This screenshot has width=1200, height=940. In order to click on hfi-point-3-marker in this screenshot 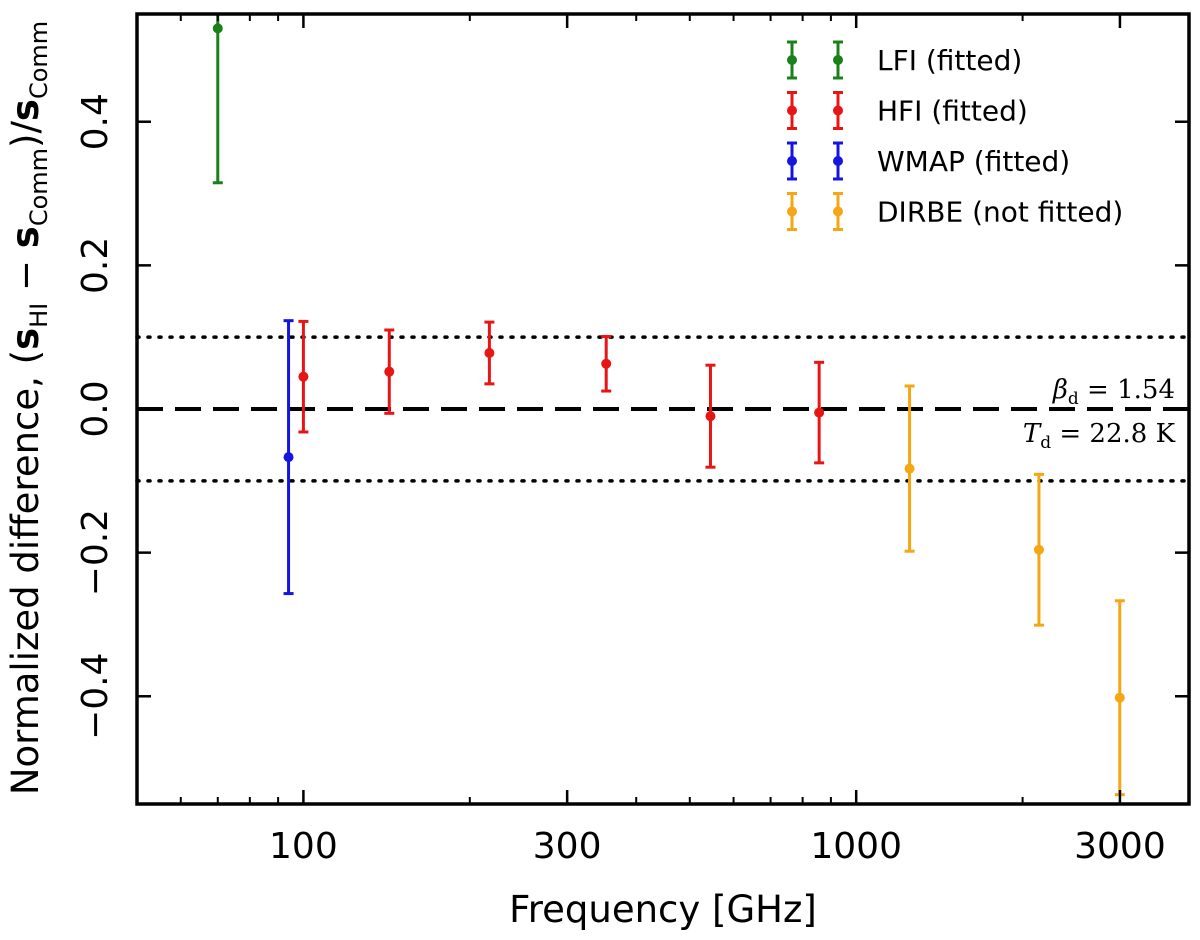, I will do `click(489, 352)`.